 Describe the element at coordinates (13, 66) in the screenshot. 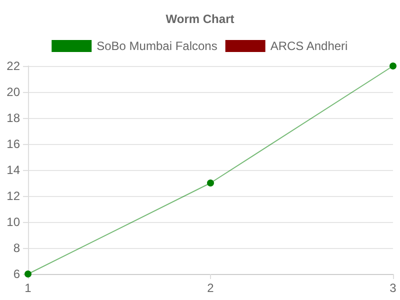

I see `y-tick-label: 22` at that location.